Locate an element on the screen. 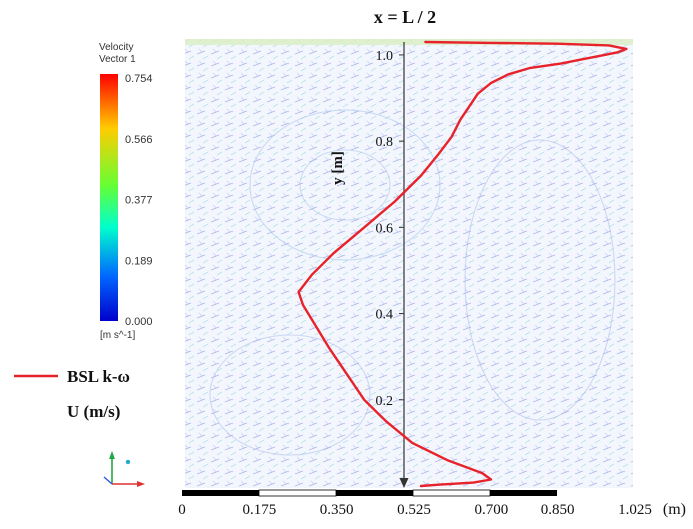 Image resolution: width=693 pixels, height=529 pixels. colorbar-gradient is located at coordinates (109, 197).